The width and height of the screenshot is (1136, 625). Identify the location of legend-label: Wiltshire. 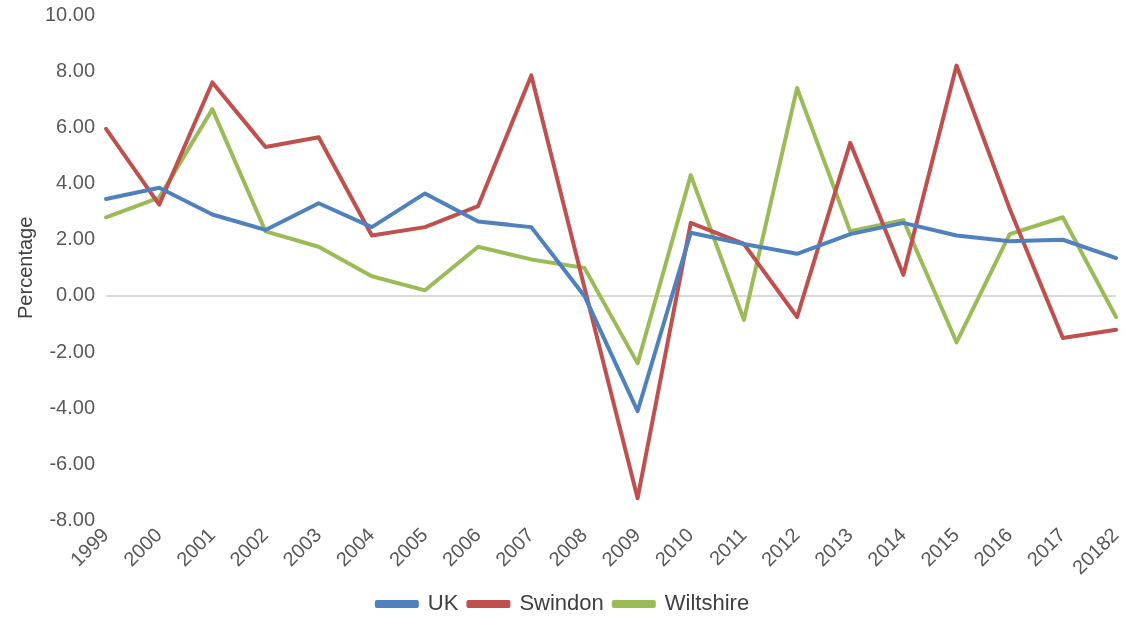
(707, 603).